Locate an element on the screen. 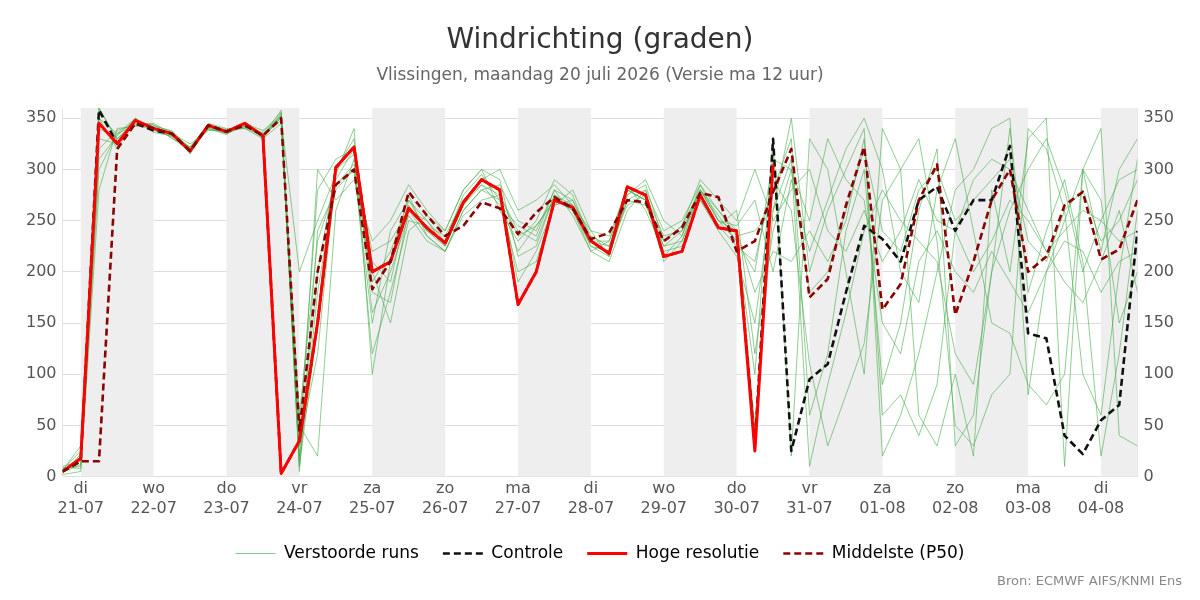  y2-tick-label: 250 is located at coordinates (1159, 219).